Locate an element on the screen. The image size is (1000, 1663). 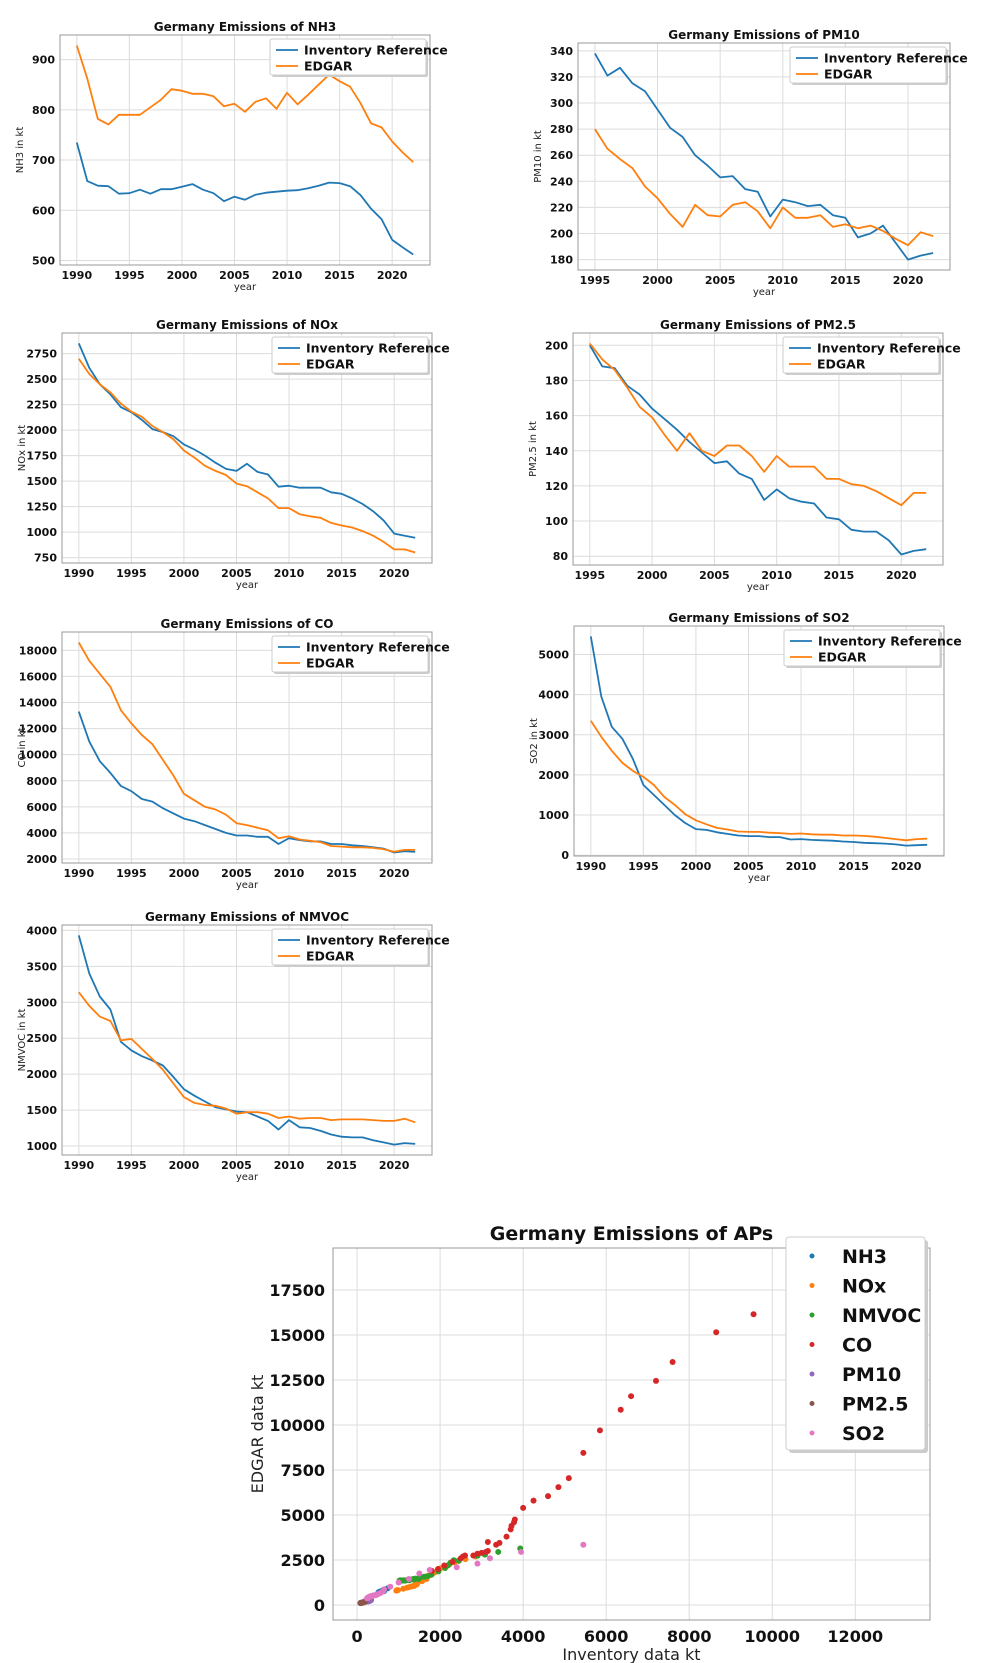
chart-title: Germany Emissions of APs is located at coordinates (631, 1234).